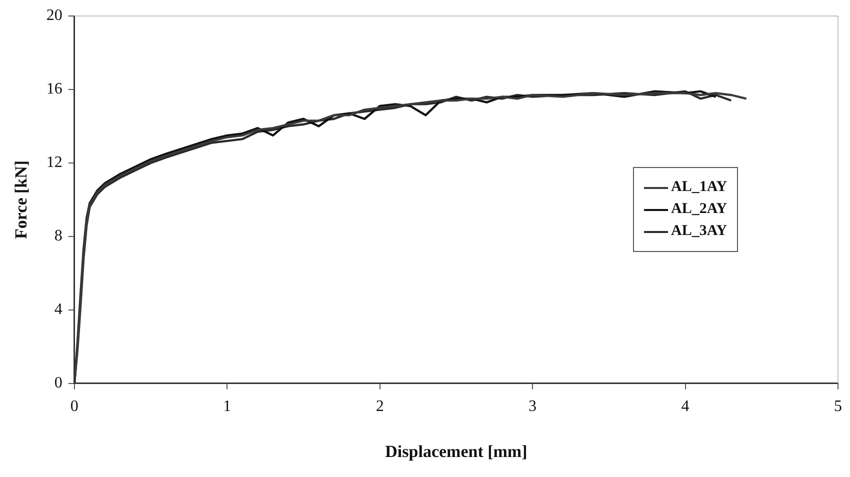  I want to click on x-tick-label: 4, so click(685, 407).